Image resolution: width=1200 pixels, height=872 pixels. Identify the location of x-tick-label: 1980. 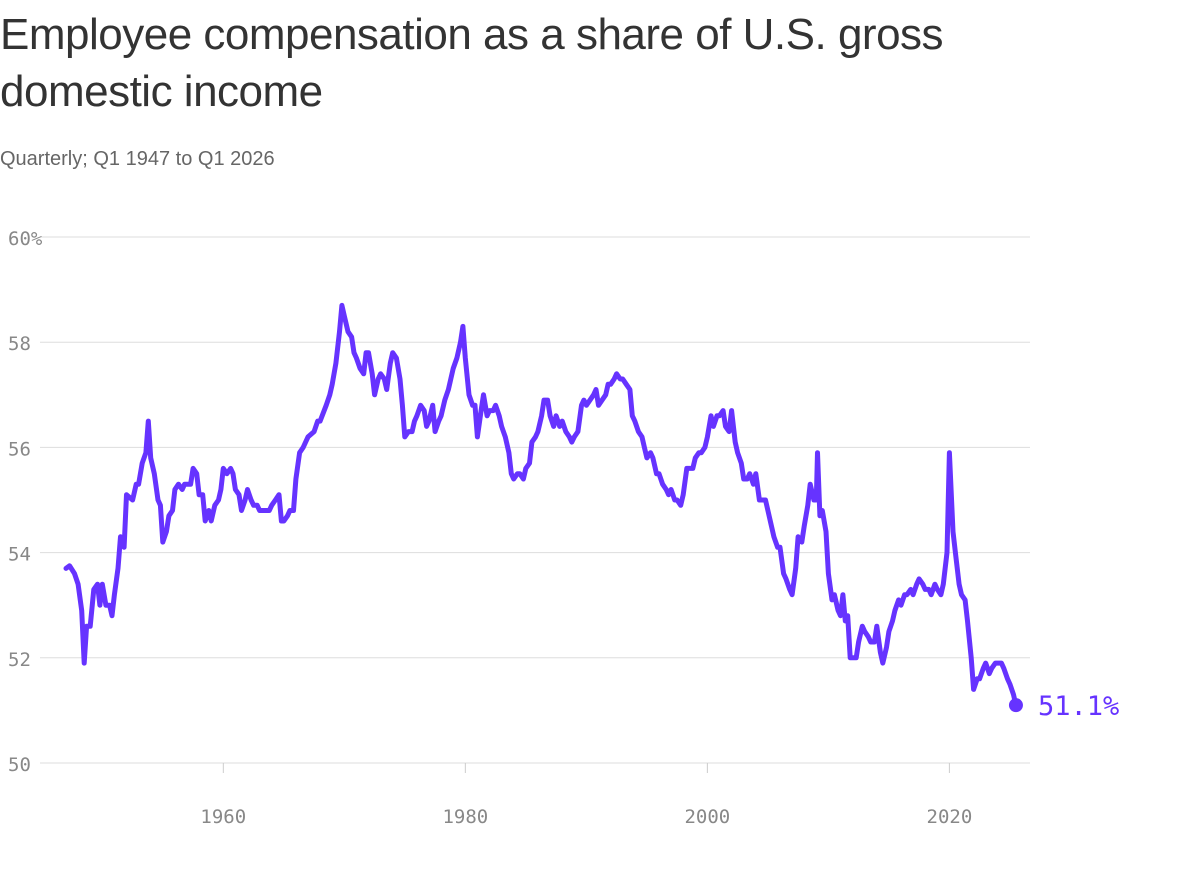
(465, 817).